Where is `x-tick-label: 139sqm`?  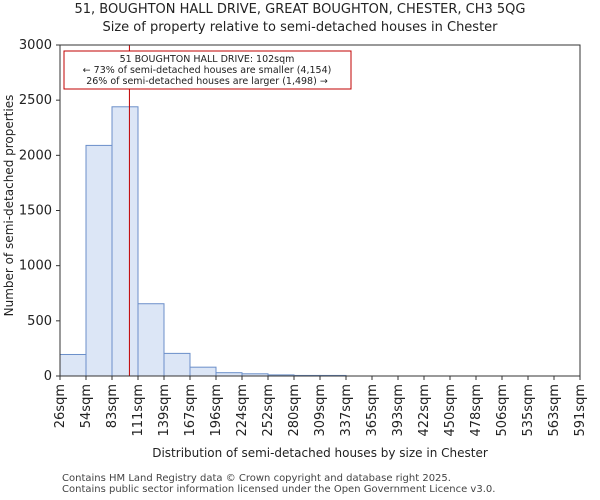
x-tick-label: 139sqm is located at coordinates (164, 410).